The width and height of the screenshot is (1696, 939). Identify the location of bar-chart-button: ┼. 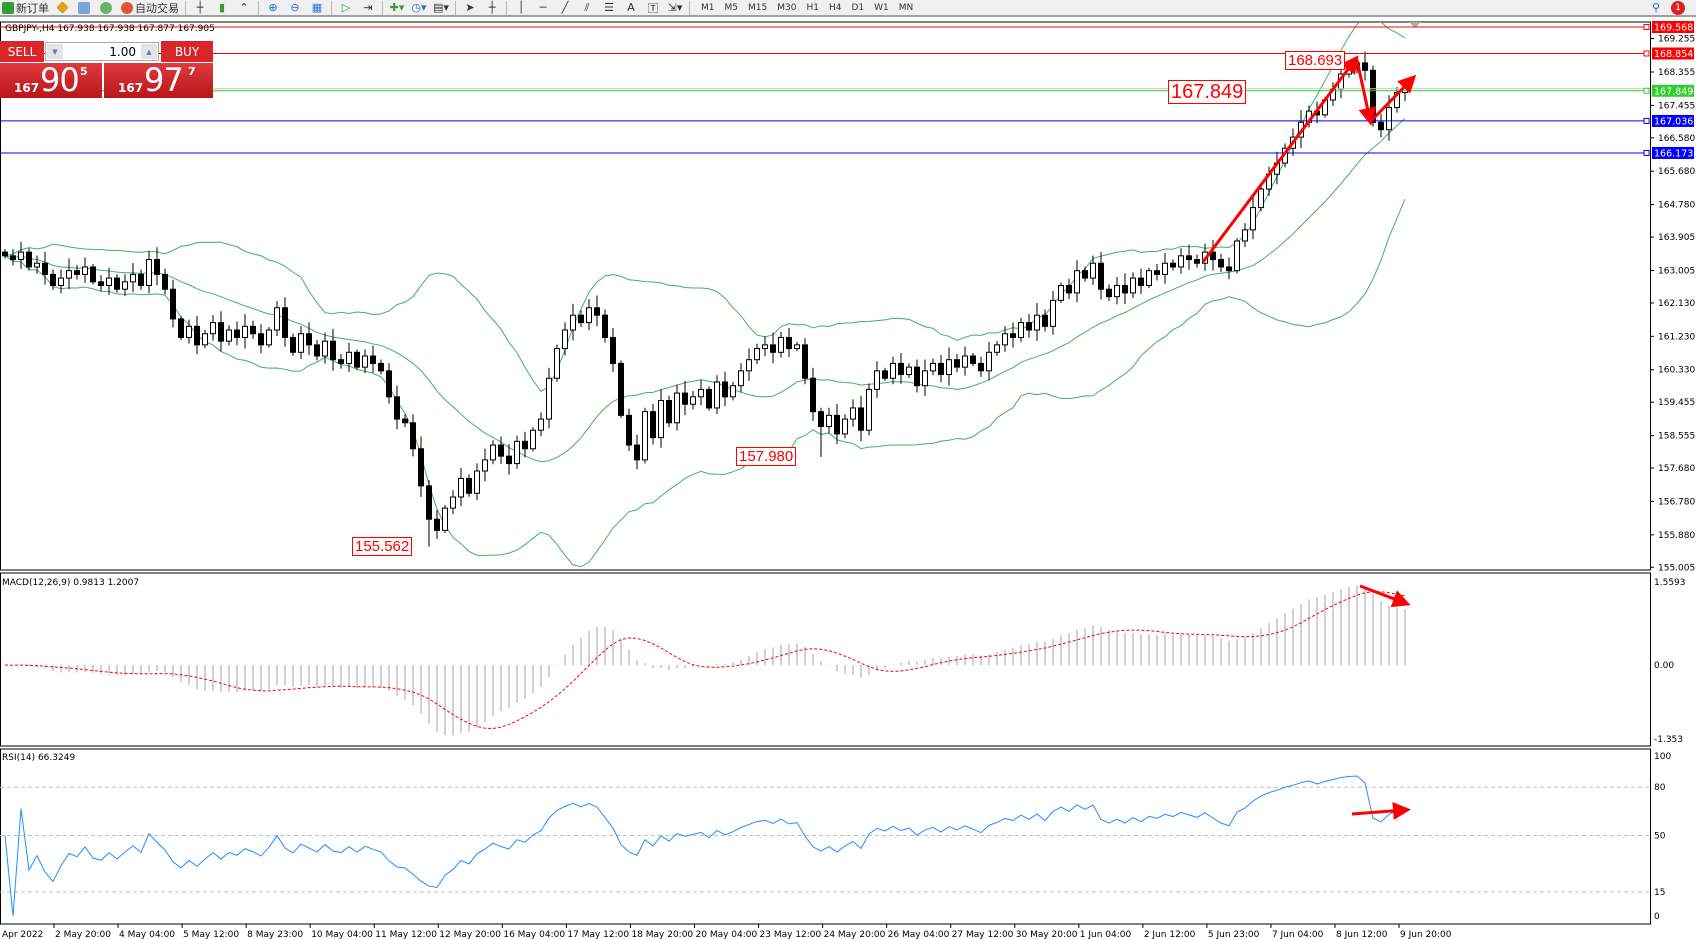
(200, 7).